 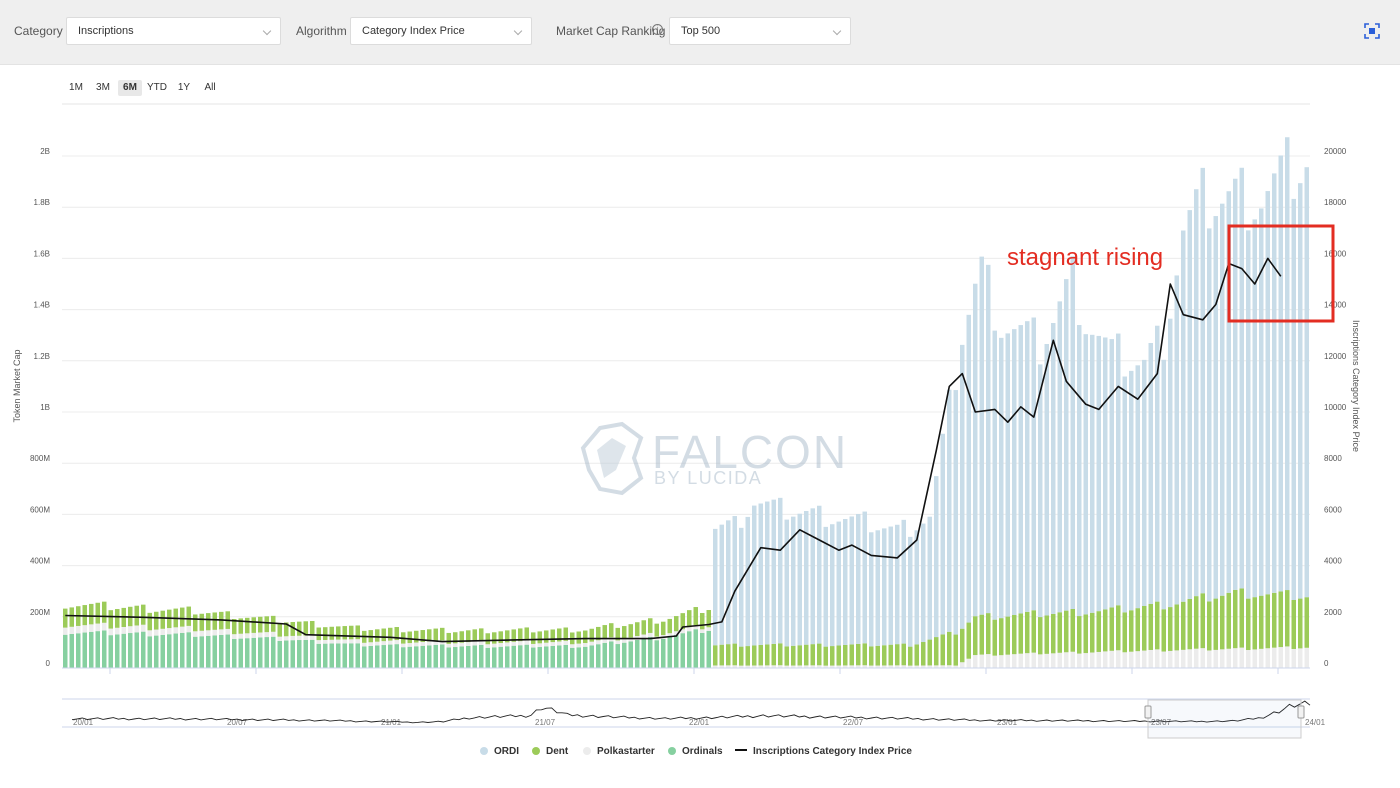 What do you see at coordinates (1161, 722) in the screenshot?
I see `navigator-tick-label: 23/07` at bounding box center [1161, 722].